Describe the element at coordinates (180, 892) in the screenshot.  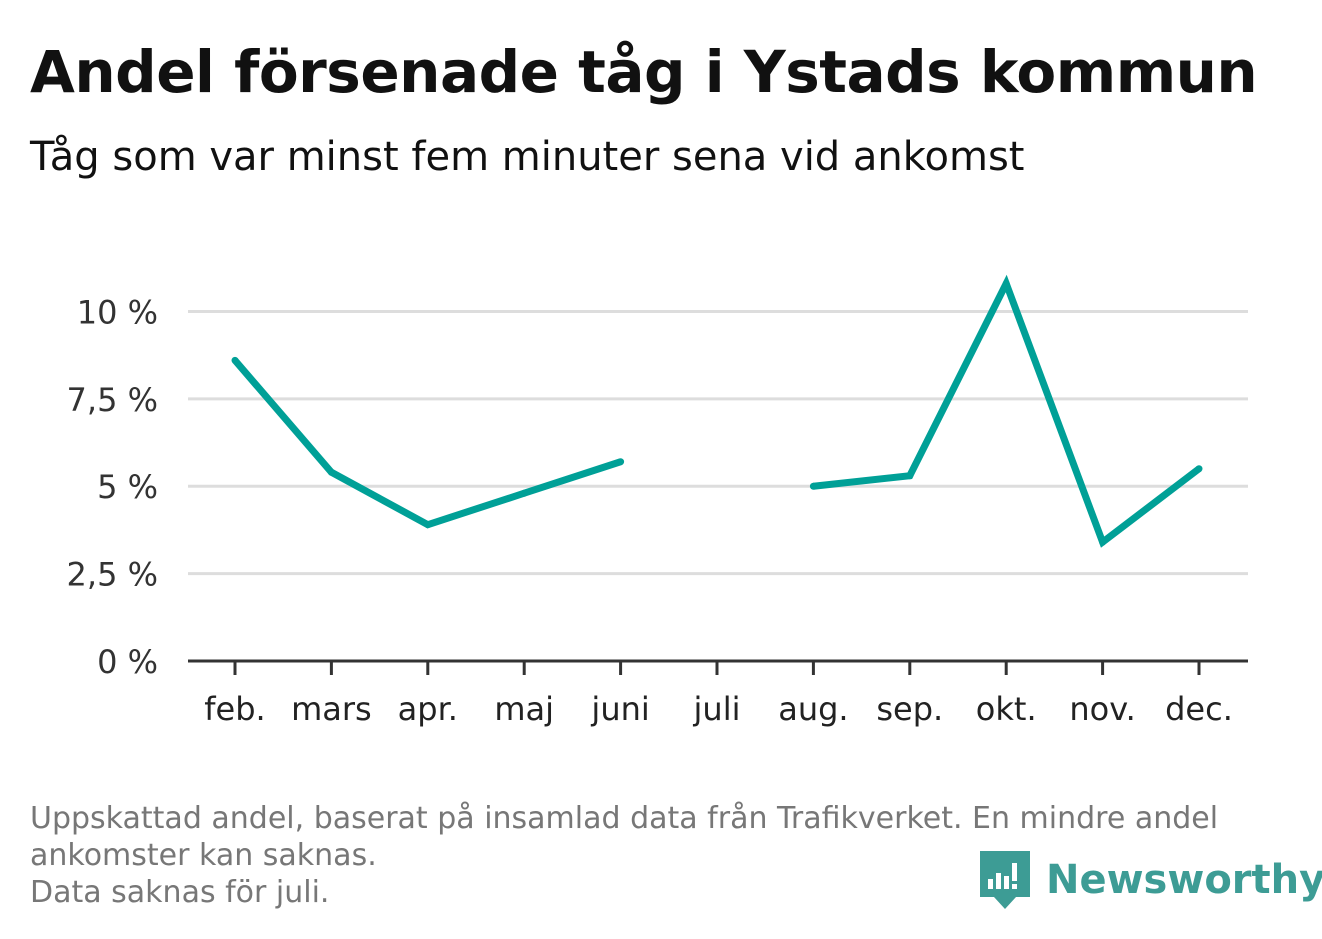
I see `footnote-line: Data saknas för juli.` at that location.